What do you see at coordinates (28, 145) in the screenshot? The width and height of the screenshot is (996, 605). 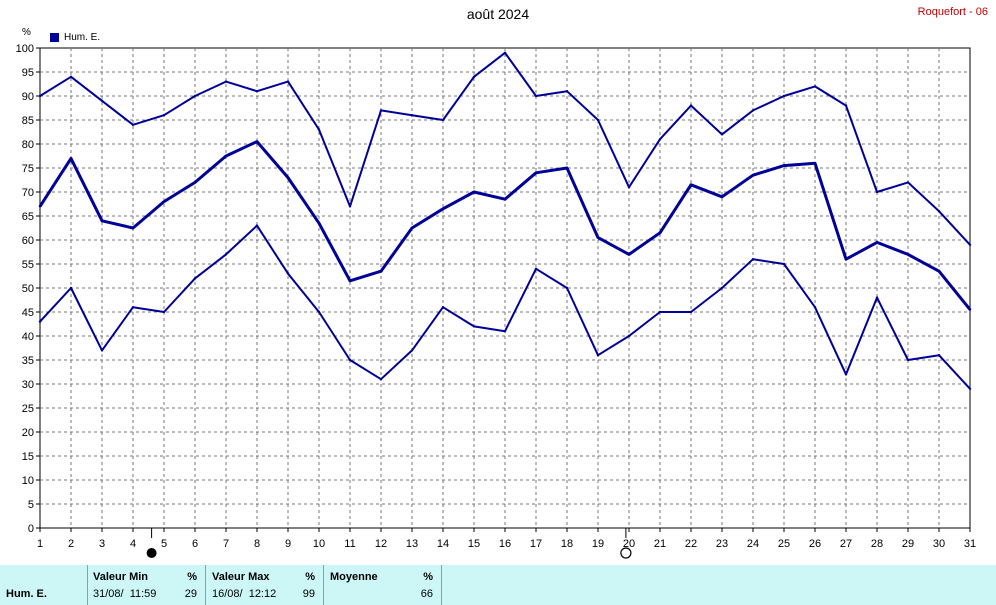 I see `y-tick-label: 80` at bounding box center [28, 145].